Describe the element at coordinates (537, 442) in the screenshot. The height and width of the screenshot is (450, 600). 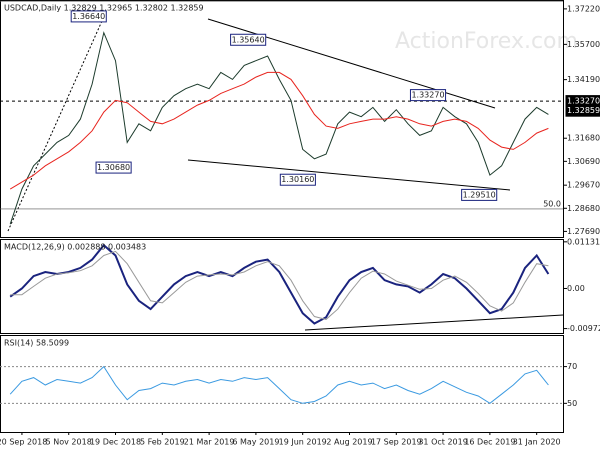
I see `x-tick-label: 31 Jan 2020` at that location.